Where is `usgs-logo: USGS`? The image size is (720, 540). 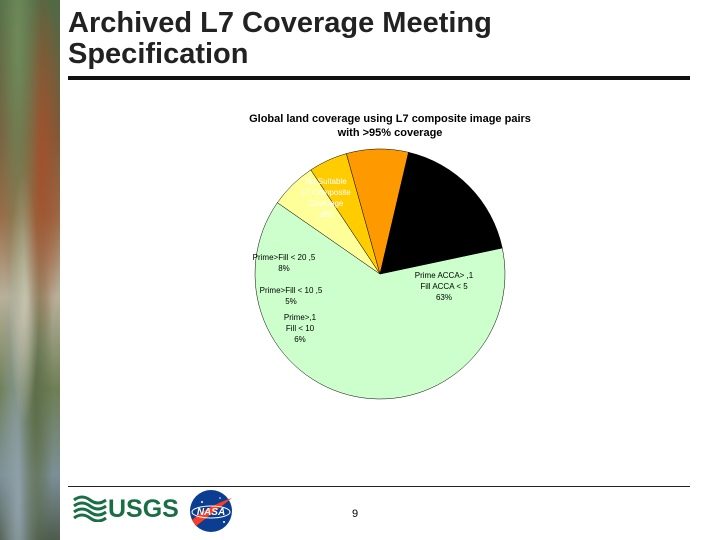
usgs-logo: USGS is located at coordinates (126, 508).